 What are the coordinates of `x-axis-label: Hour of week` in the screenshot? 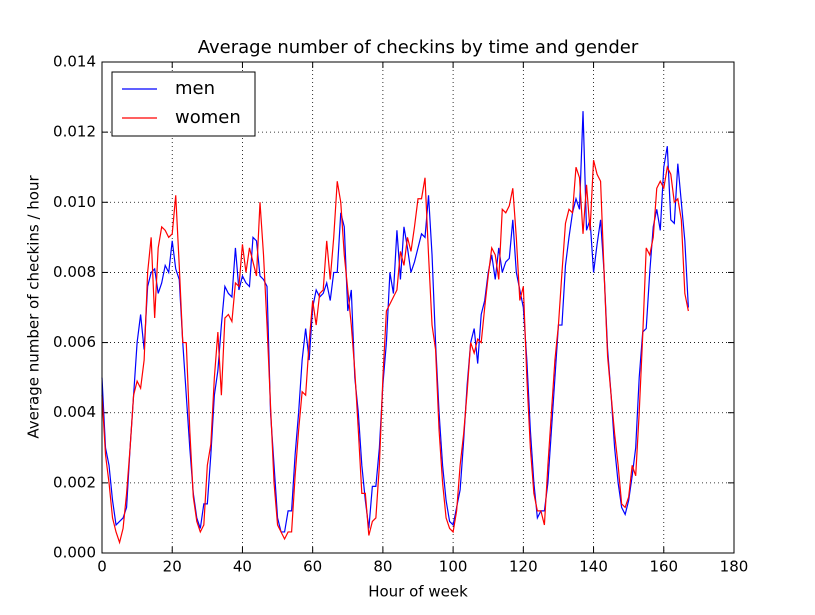 It's located at (418, 592).